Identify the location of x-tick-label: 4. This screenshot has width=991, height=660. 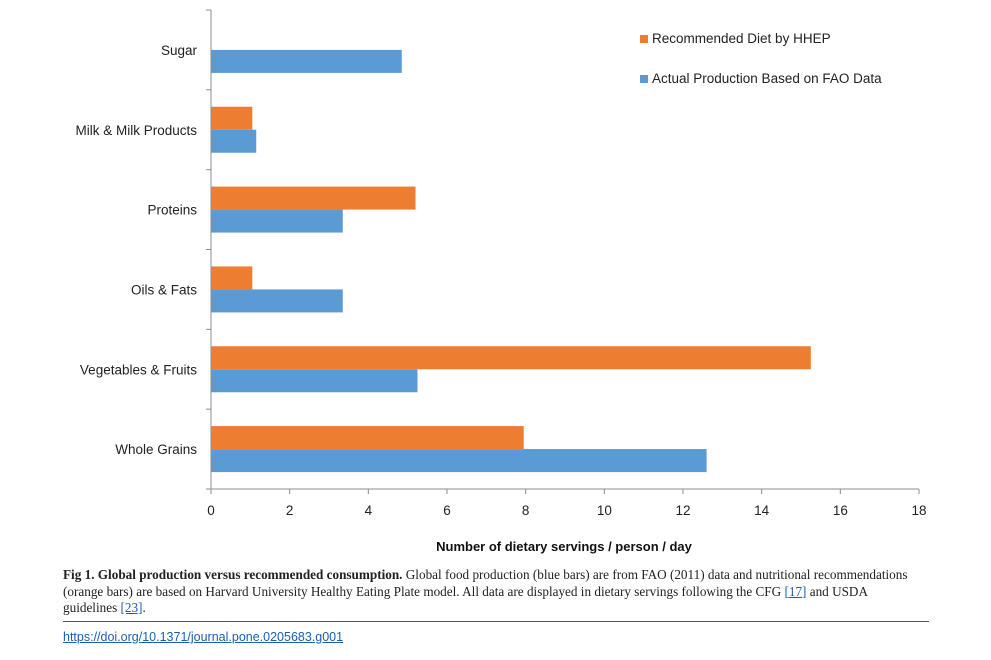
(369, 510).